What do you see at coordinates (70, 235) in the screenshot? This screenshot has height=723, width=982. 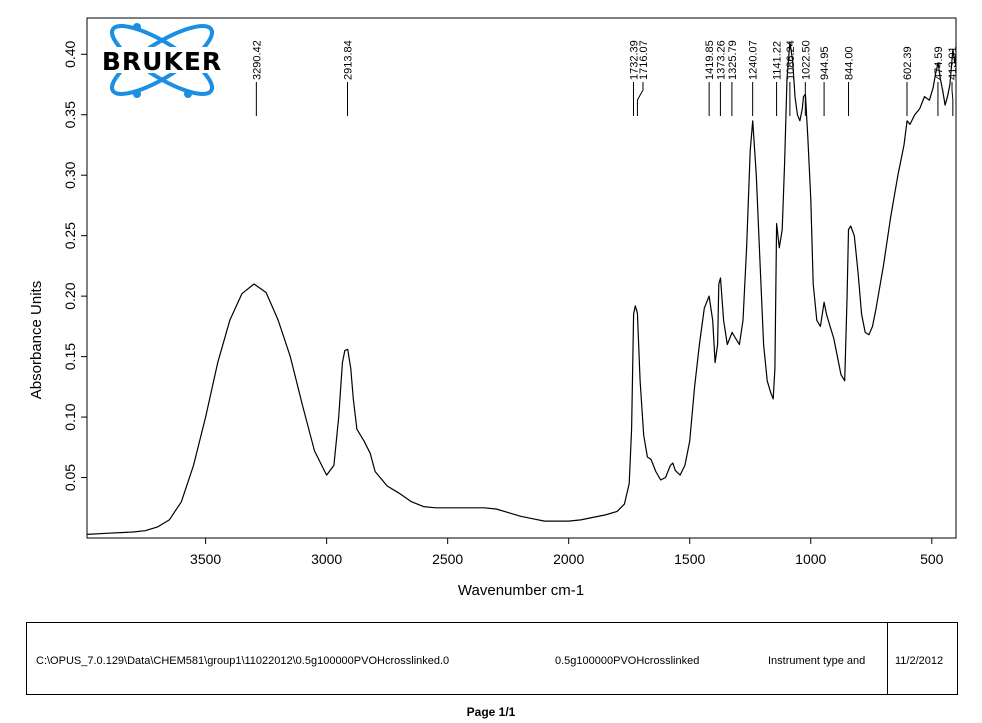 I see `y-tick-label: 0.25` at bounding box center [70, 235].